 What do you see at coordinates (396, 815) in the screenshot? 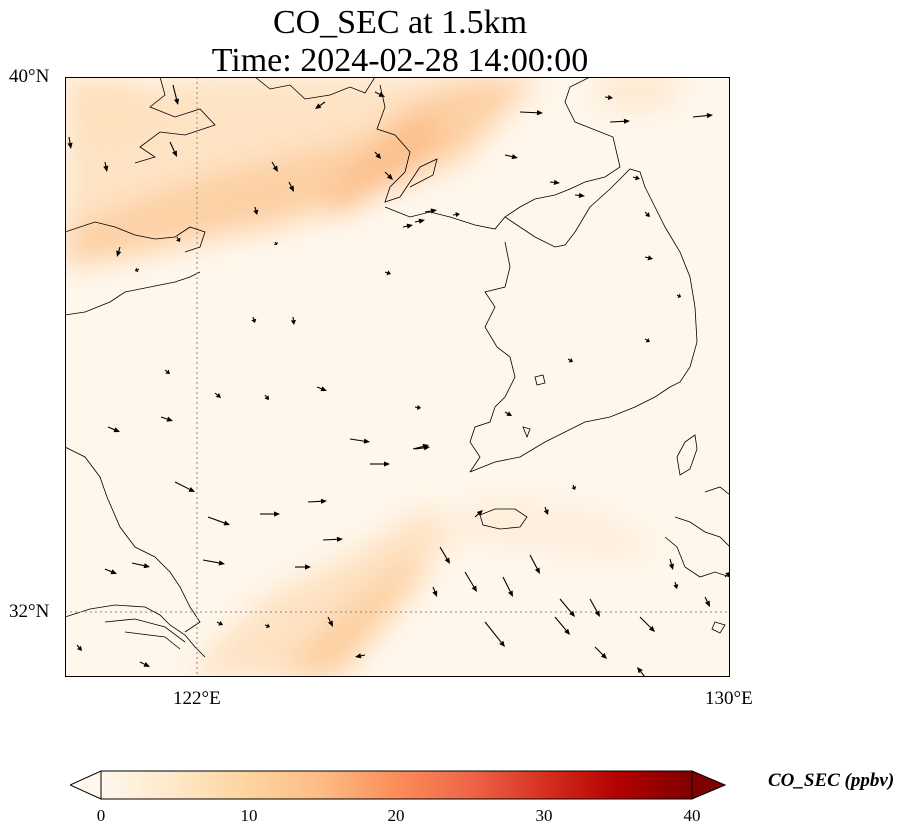
I see `colorbar-tick-20: 20` at bounding box center [396, 815].